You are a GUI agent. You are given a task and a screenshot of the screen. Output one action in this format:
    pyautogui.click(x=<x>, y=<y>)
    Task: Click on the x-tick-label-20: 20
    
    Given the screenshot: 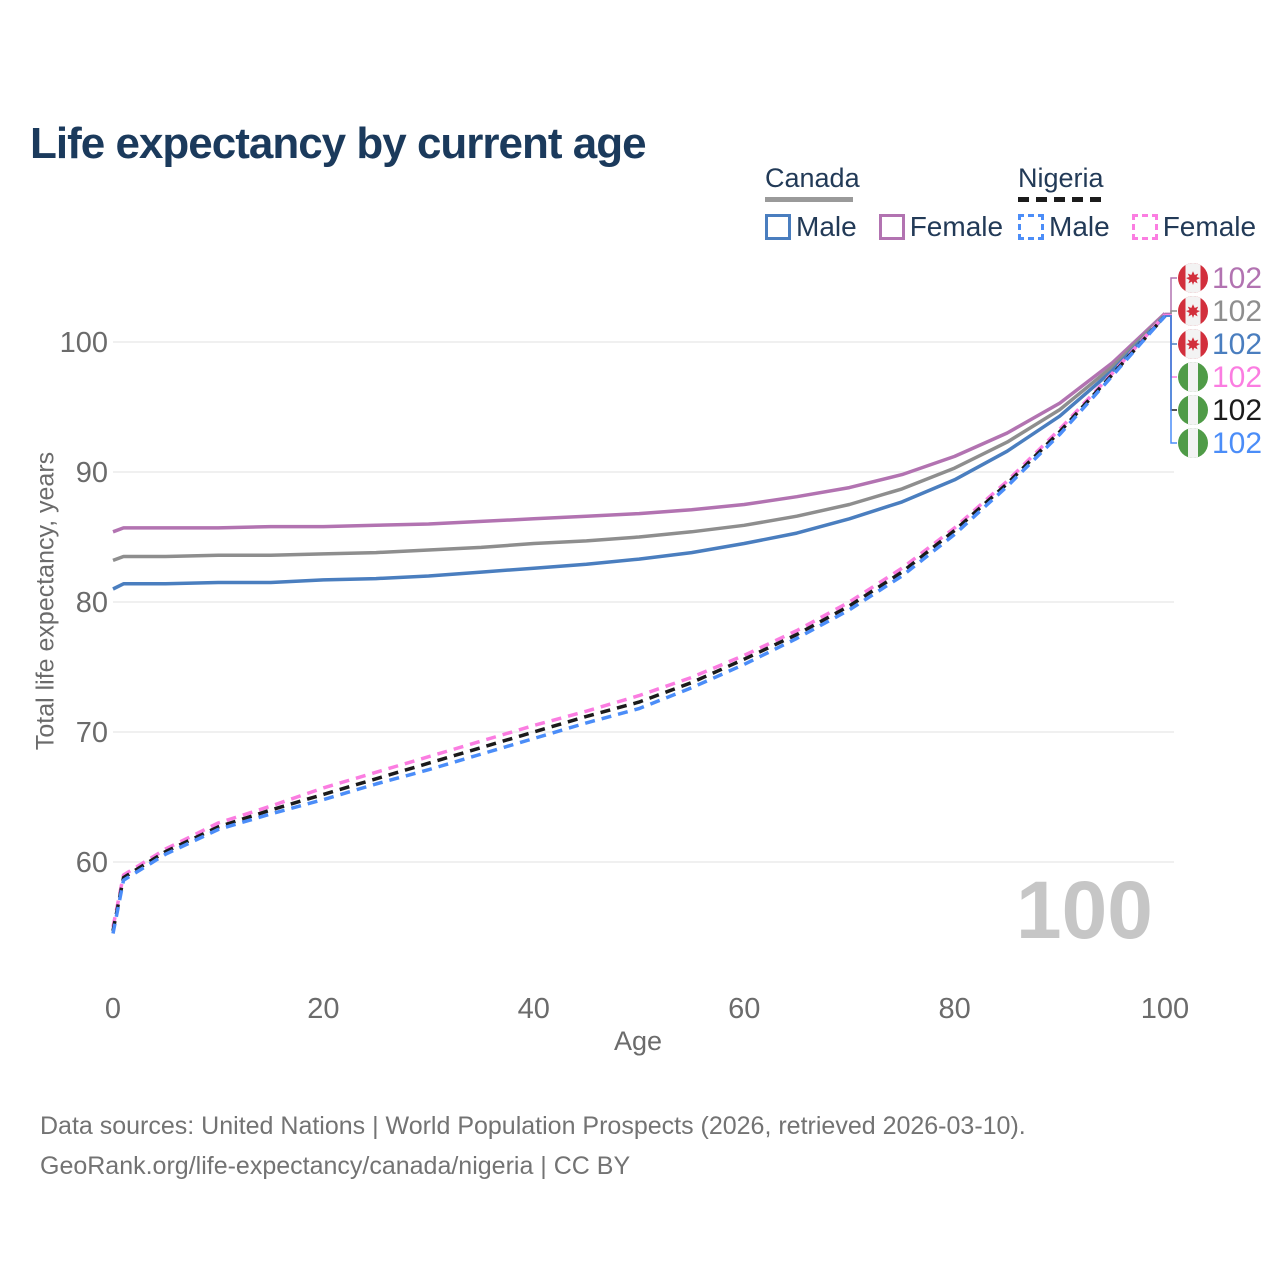 What is the action you would take?
    pyautogui.click(x=323, y=1009)
    